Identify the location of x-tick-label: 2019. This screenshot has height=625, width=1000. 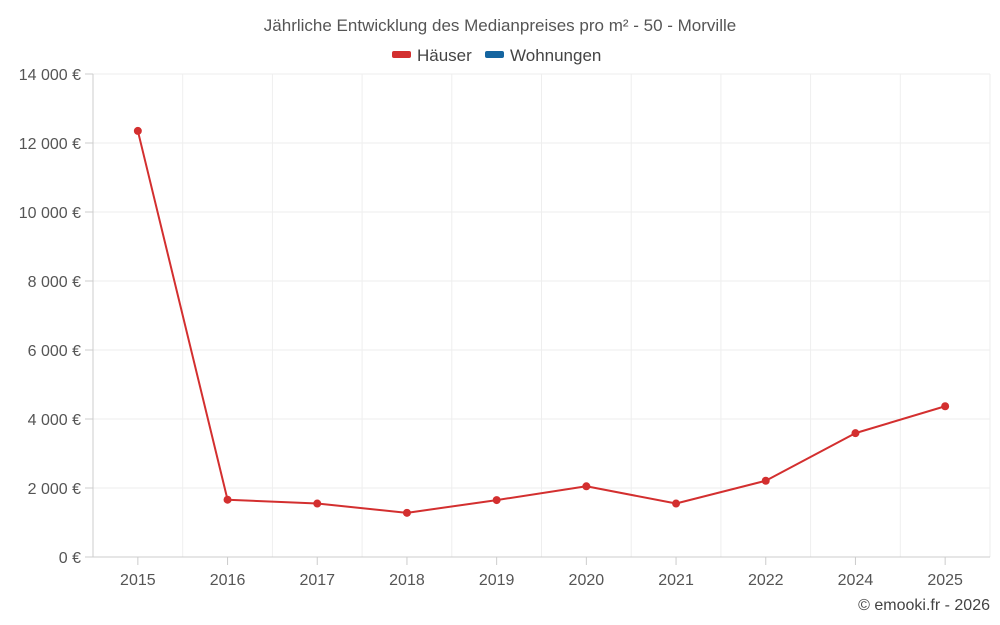
(497, 580).